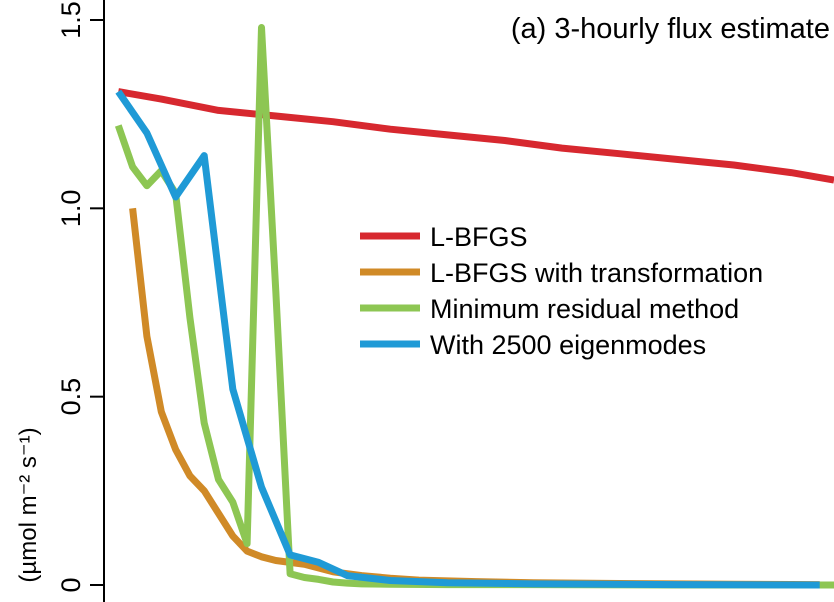 Image resolution: width=834 pixels, height=602 pixels. I want to click on legend-label-1: L-BFGS, so click(479, 237).